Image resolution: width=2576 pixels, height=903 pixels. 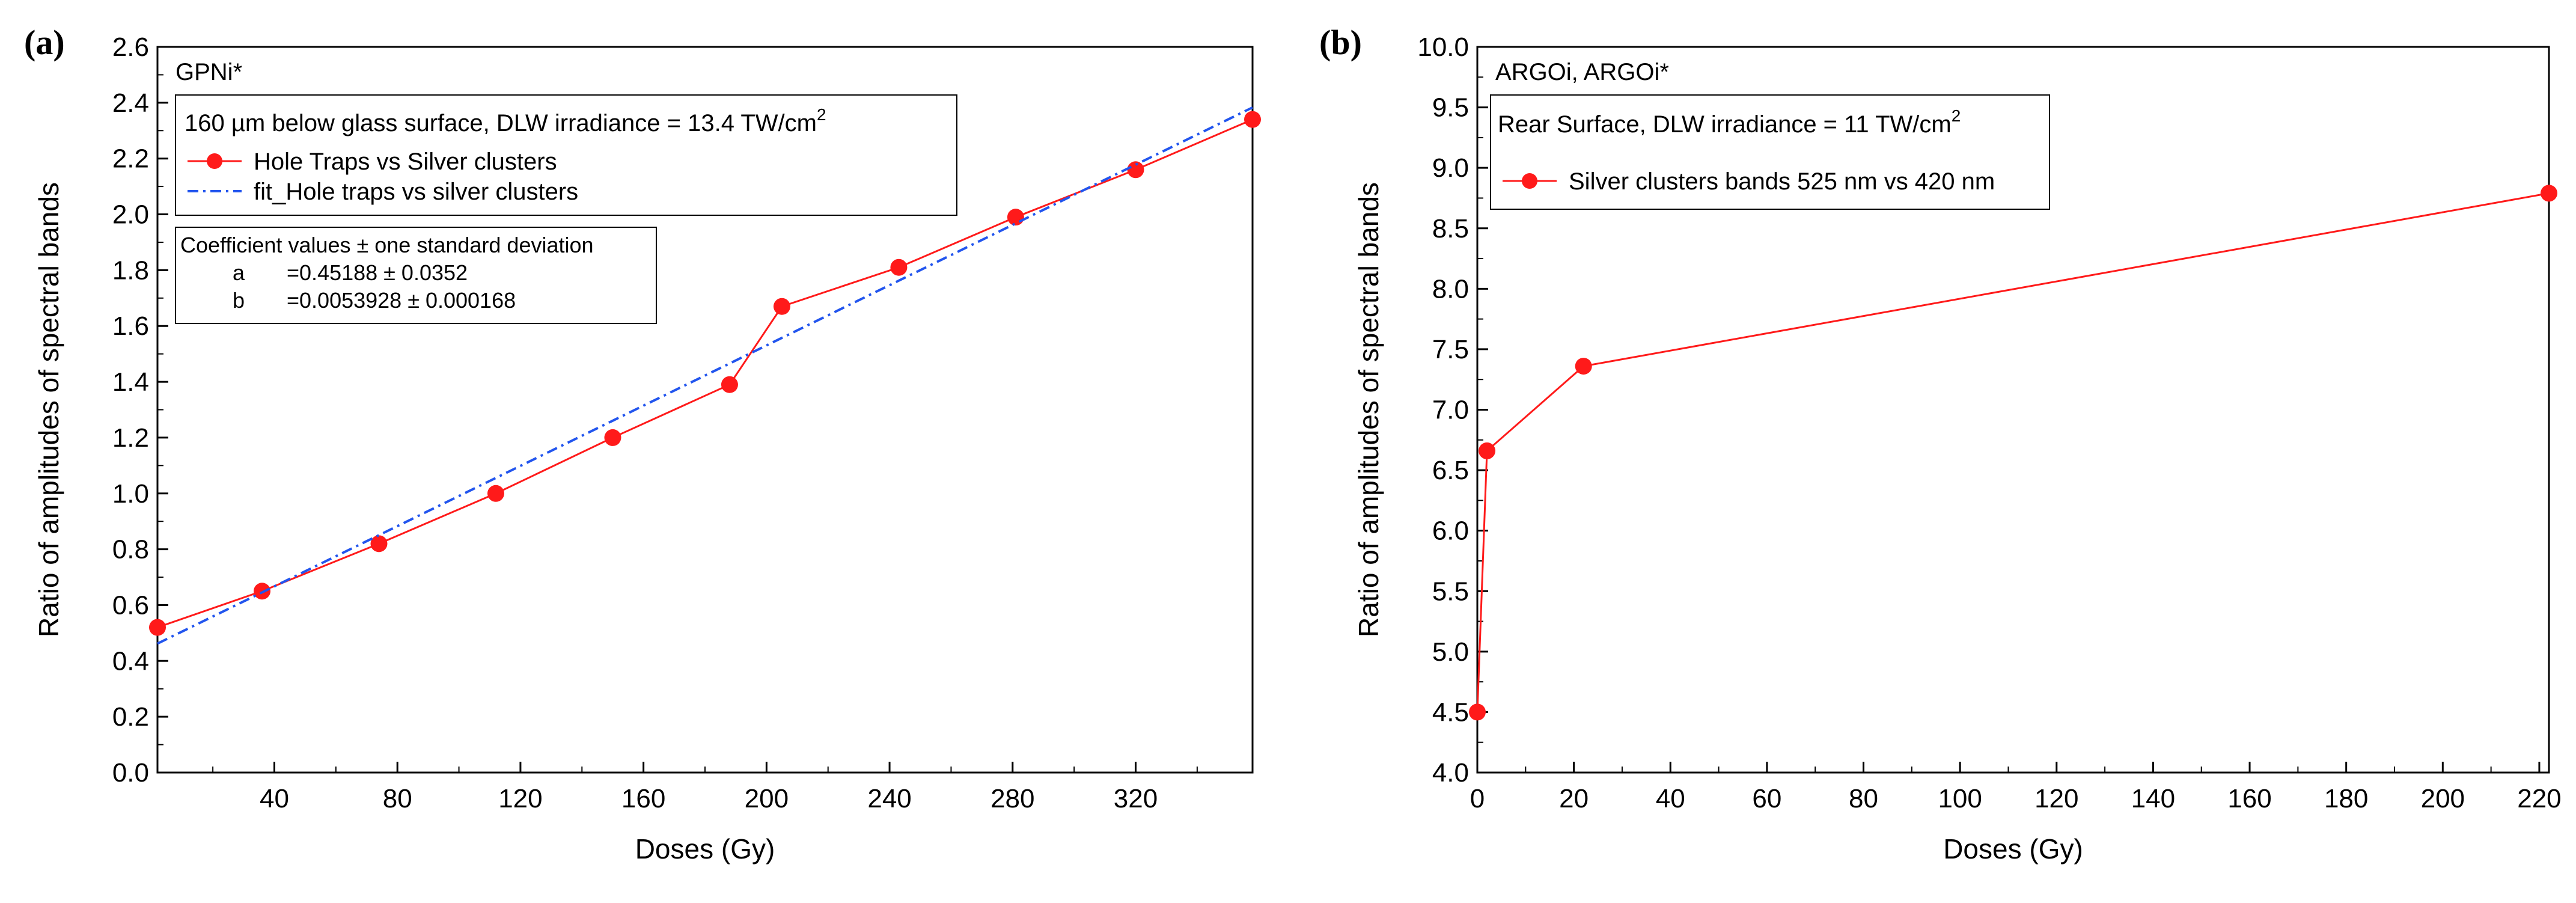 I want to click on y-tick-label-a-3: 0.6, so click(x=130, y=605).